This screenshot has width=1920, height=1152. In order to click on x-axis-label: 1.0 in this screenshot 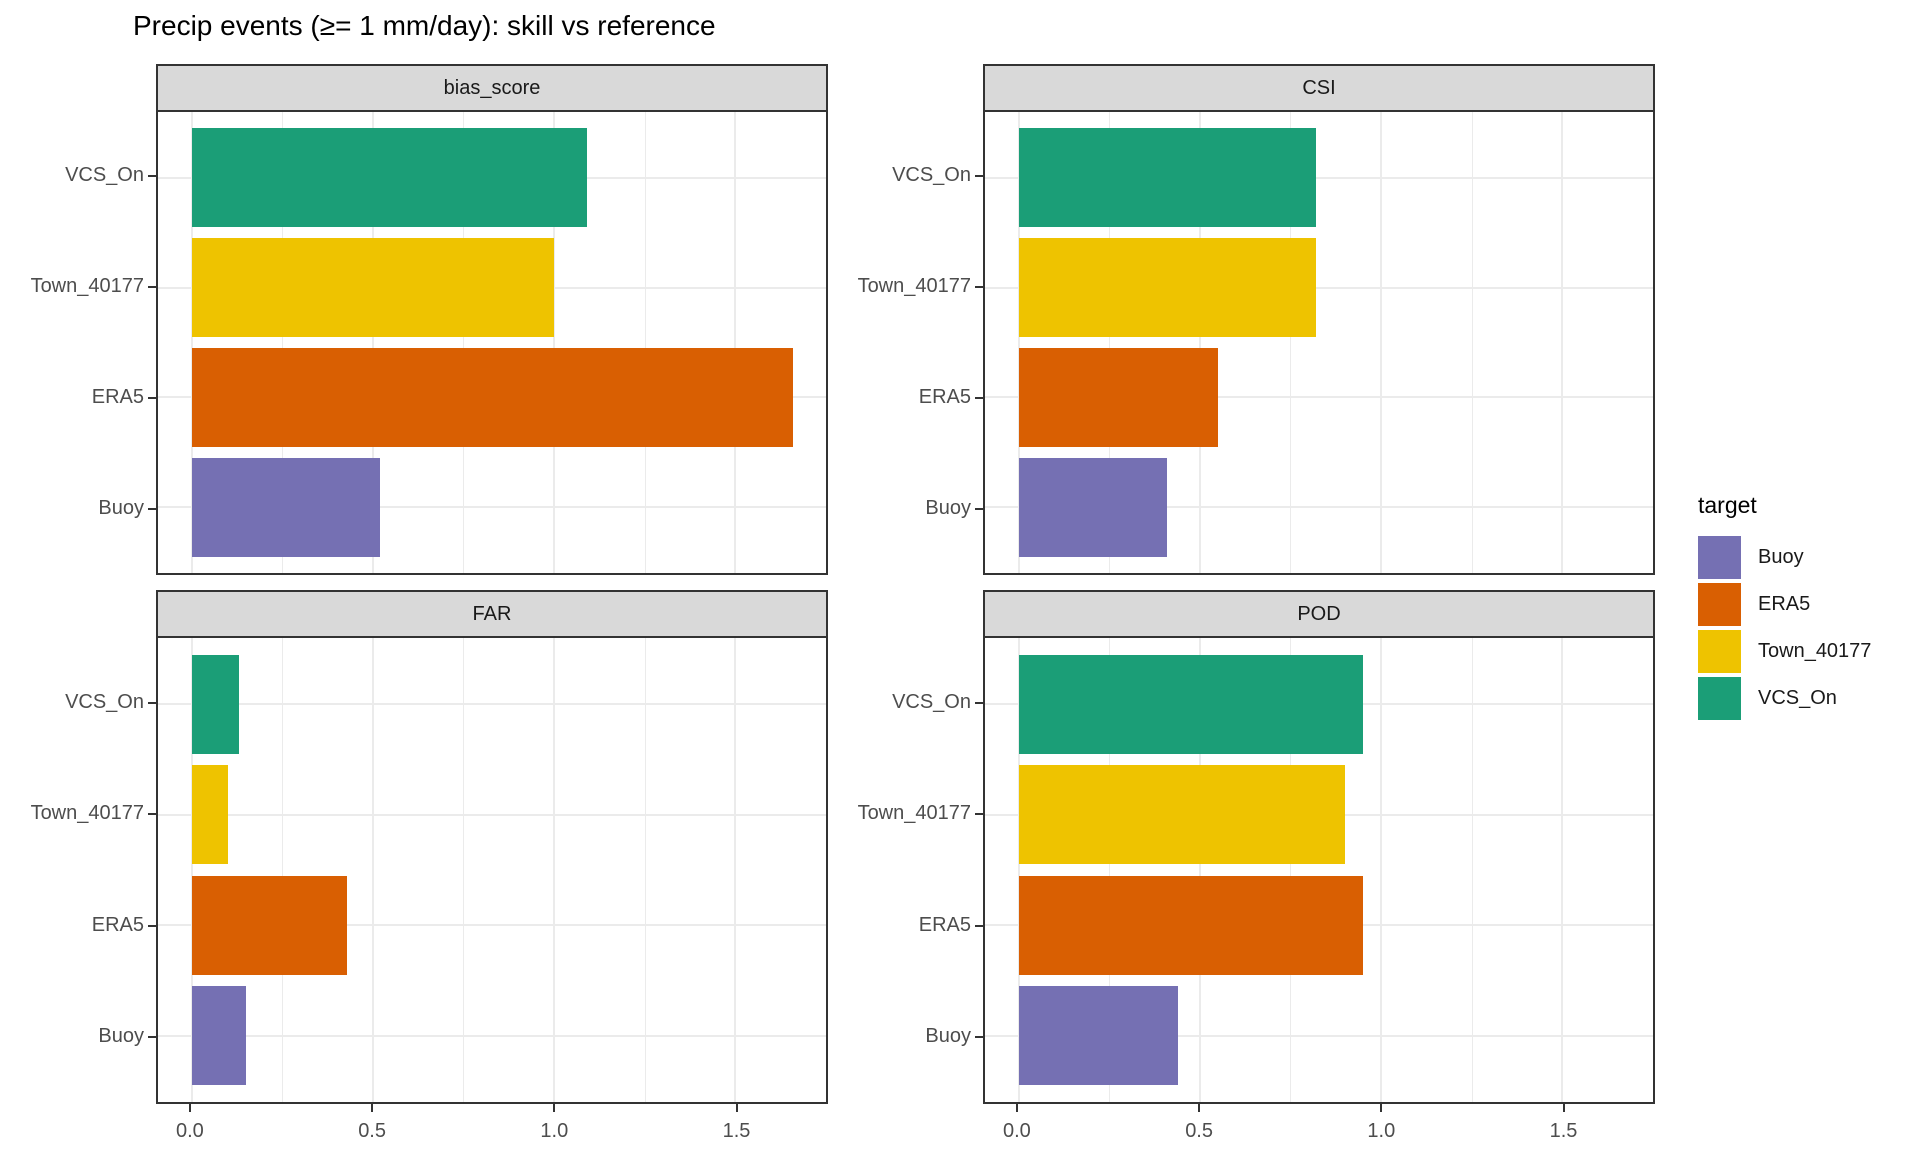, I will do `click(1381, 1131)`.